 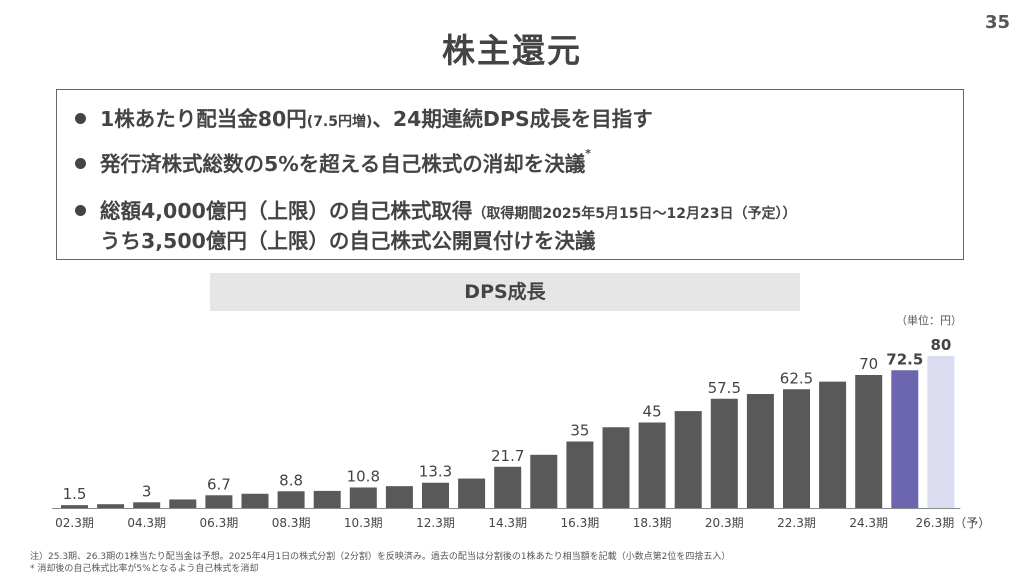 I want to click on tick-label-16.3期: 16.3期, so click(x=580, y=523).